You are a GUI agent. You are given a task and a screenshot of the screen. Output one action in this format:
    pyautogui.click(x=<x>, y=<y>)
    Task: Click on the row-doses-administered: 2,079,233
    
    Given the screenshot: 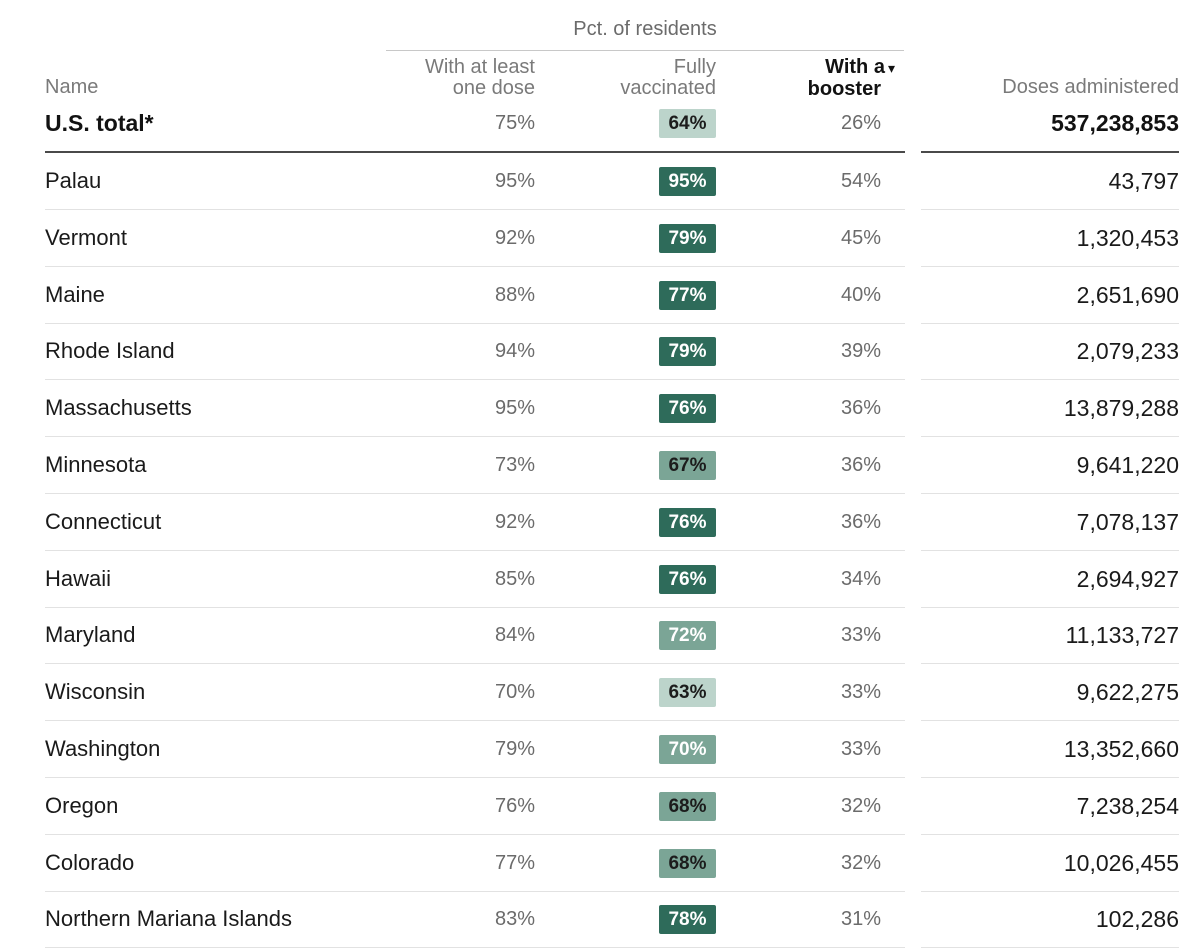 What is the action you would take?
    pyautogui.click(x=1127, y=351)
    